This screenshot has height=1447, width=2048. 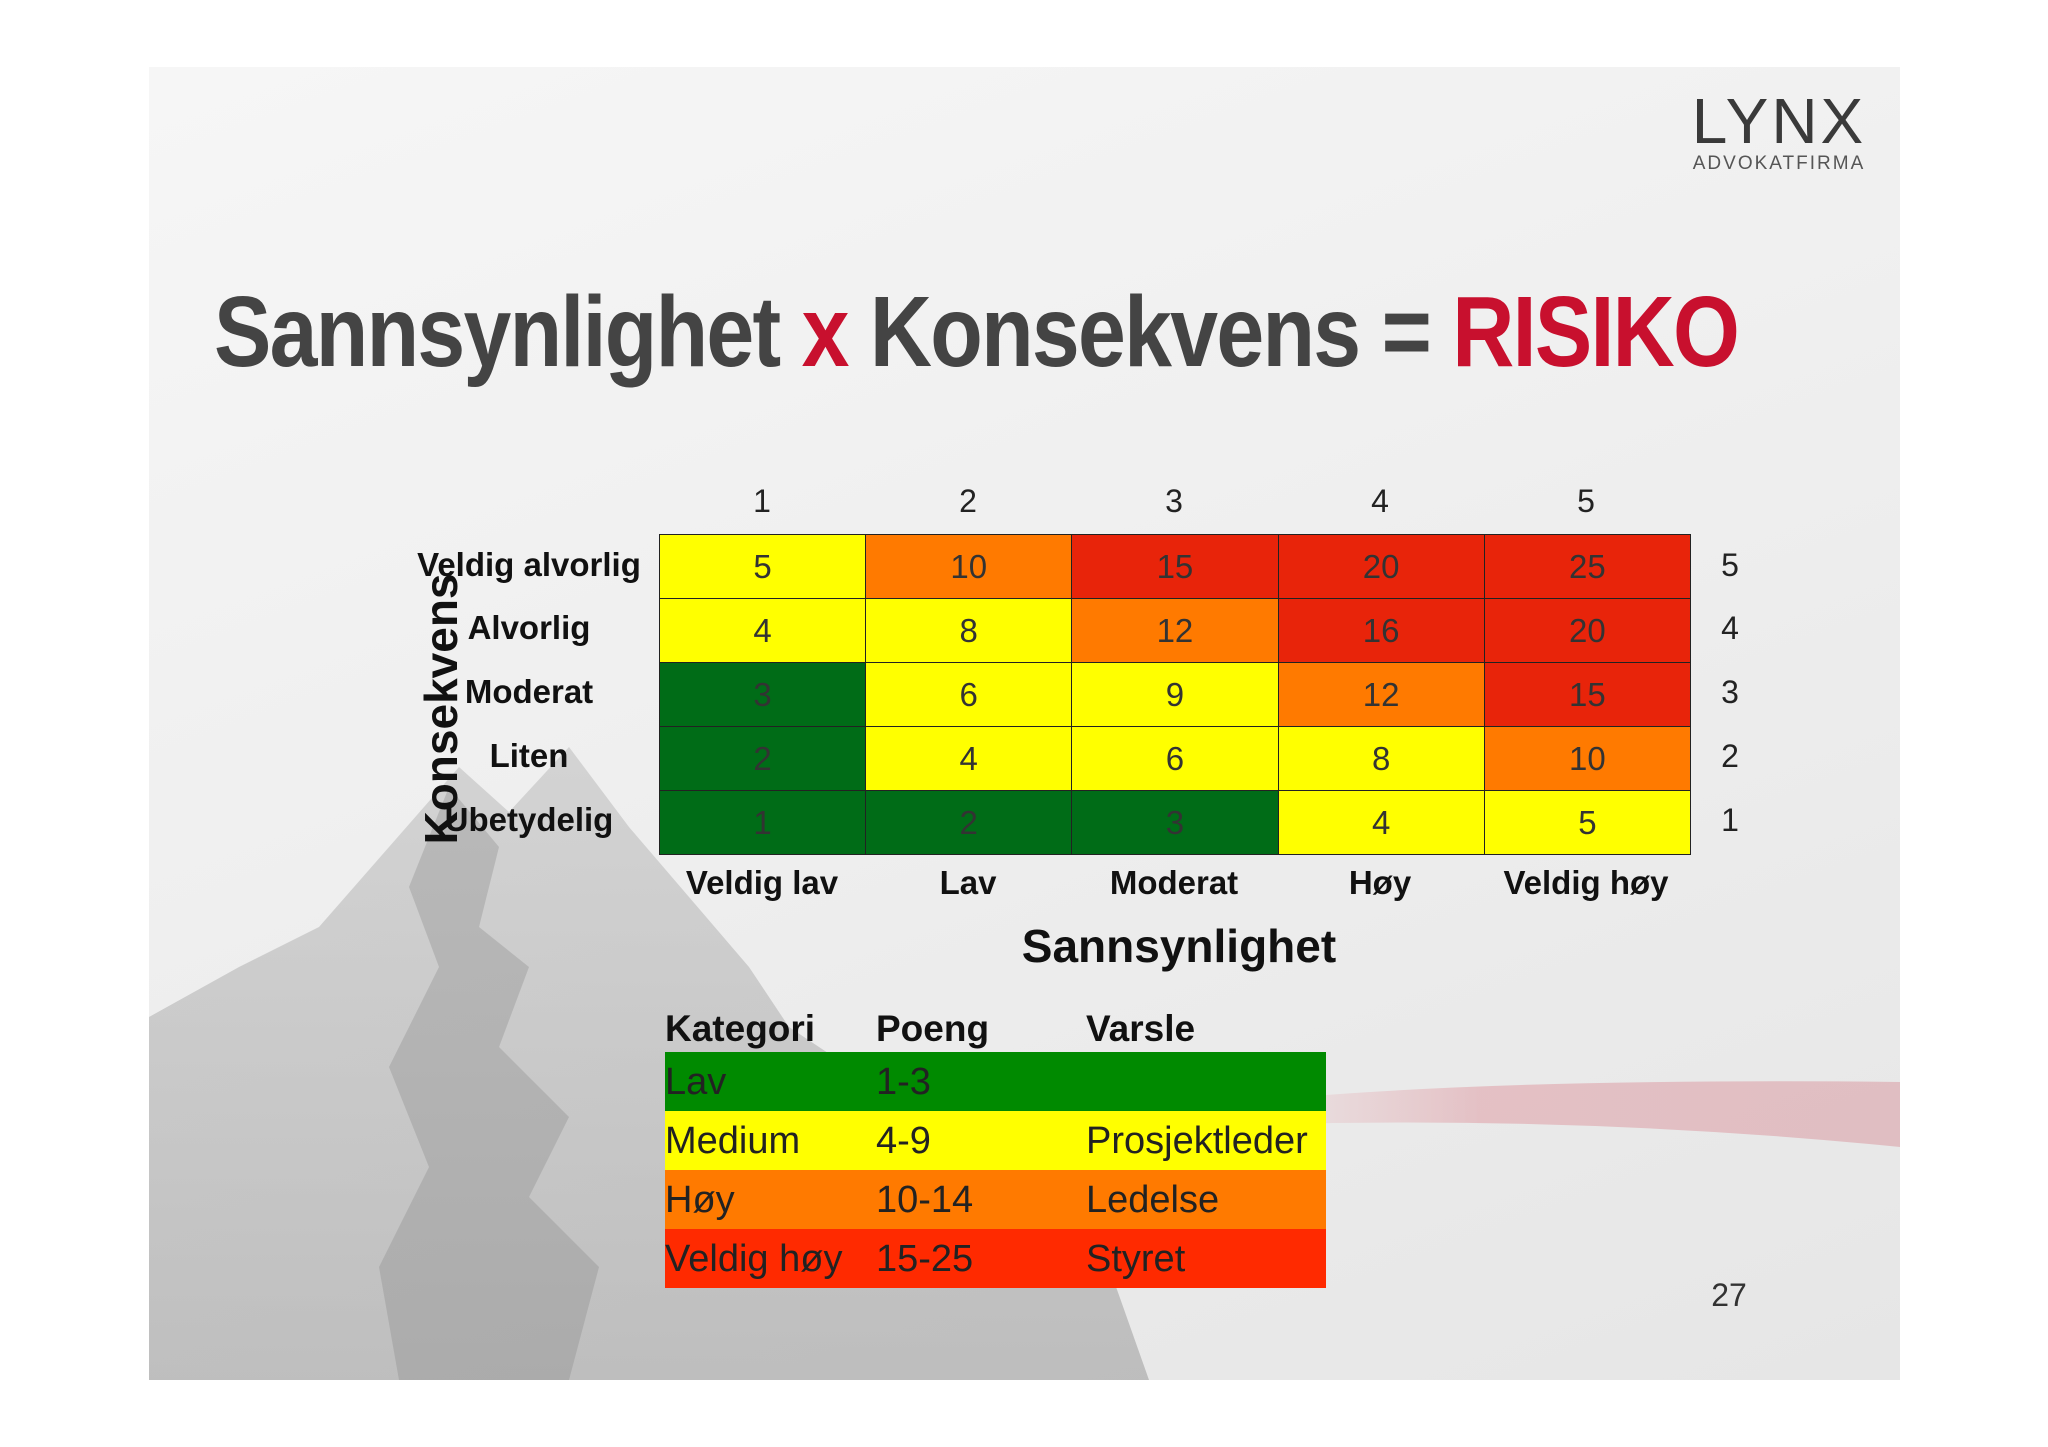 I want to click on legend-poeng: 1-3, so click(x=903, y=1081).